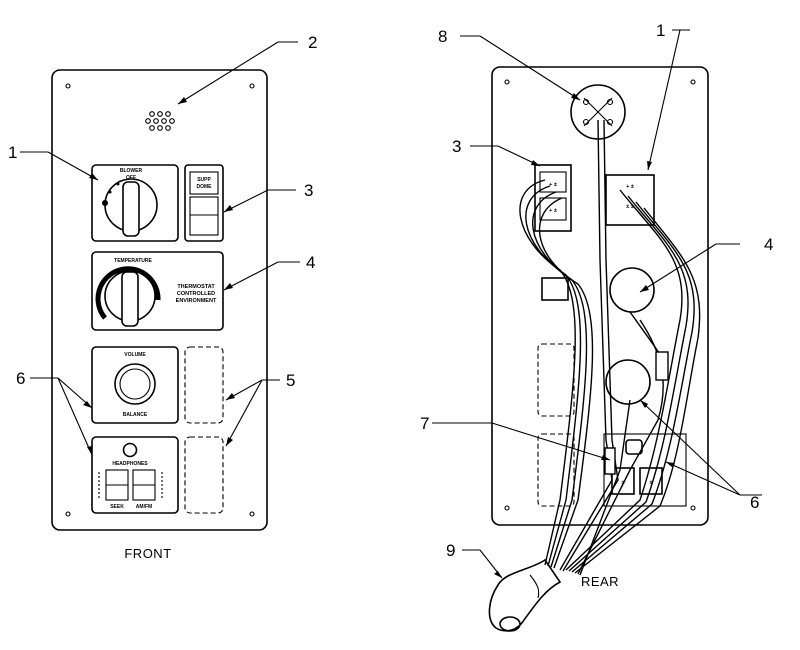 This screenshot has width=800, height=650. Describe the element at coordinates (424, 423) in the screenshot. I see `callout-rear-7: 7` at that location.